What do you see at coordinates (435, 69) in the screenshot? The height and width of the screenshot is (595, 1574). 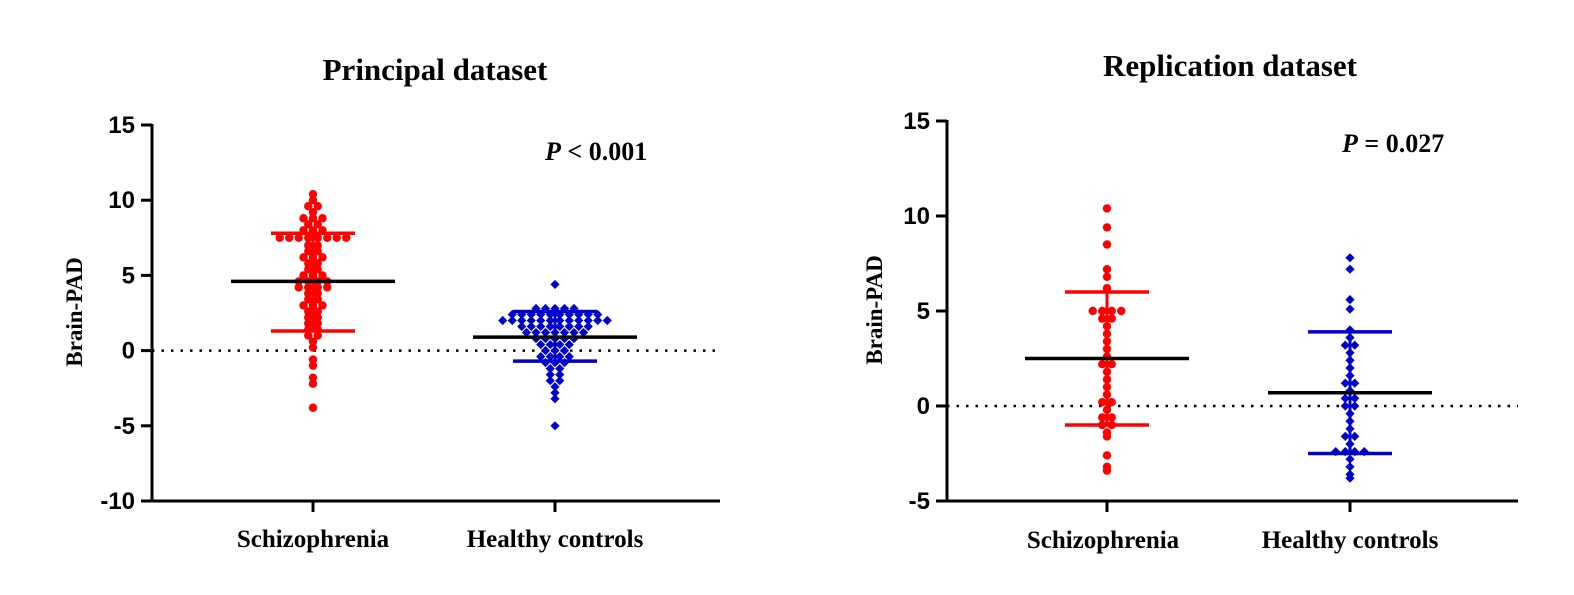 I see `chart-title: Principal dataset` at bounding box center [435, 69].